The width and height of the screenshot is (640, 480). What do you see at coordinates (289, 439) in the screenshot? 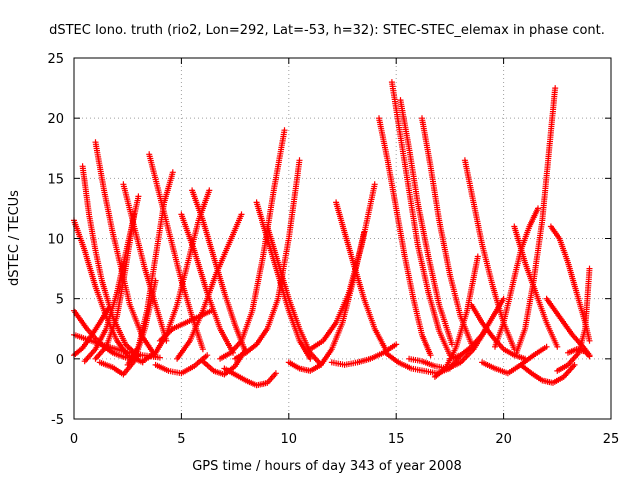
I see `x-tick-label: 10` at bounding box center [289, 439].